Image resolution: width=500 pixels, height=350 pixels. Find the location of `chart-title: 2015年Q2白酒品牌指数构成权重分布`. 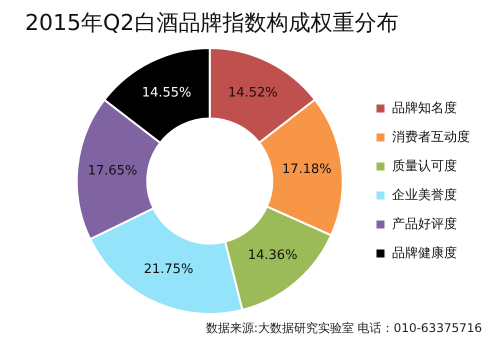

chart-title: 2015年Q2白酒品牌指数构成权重分布 is located at coordinates (211, 24).